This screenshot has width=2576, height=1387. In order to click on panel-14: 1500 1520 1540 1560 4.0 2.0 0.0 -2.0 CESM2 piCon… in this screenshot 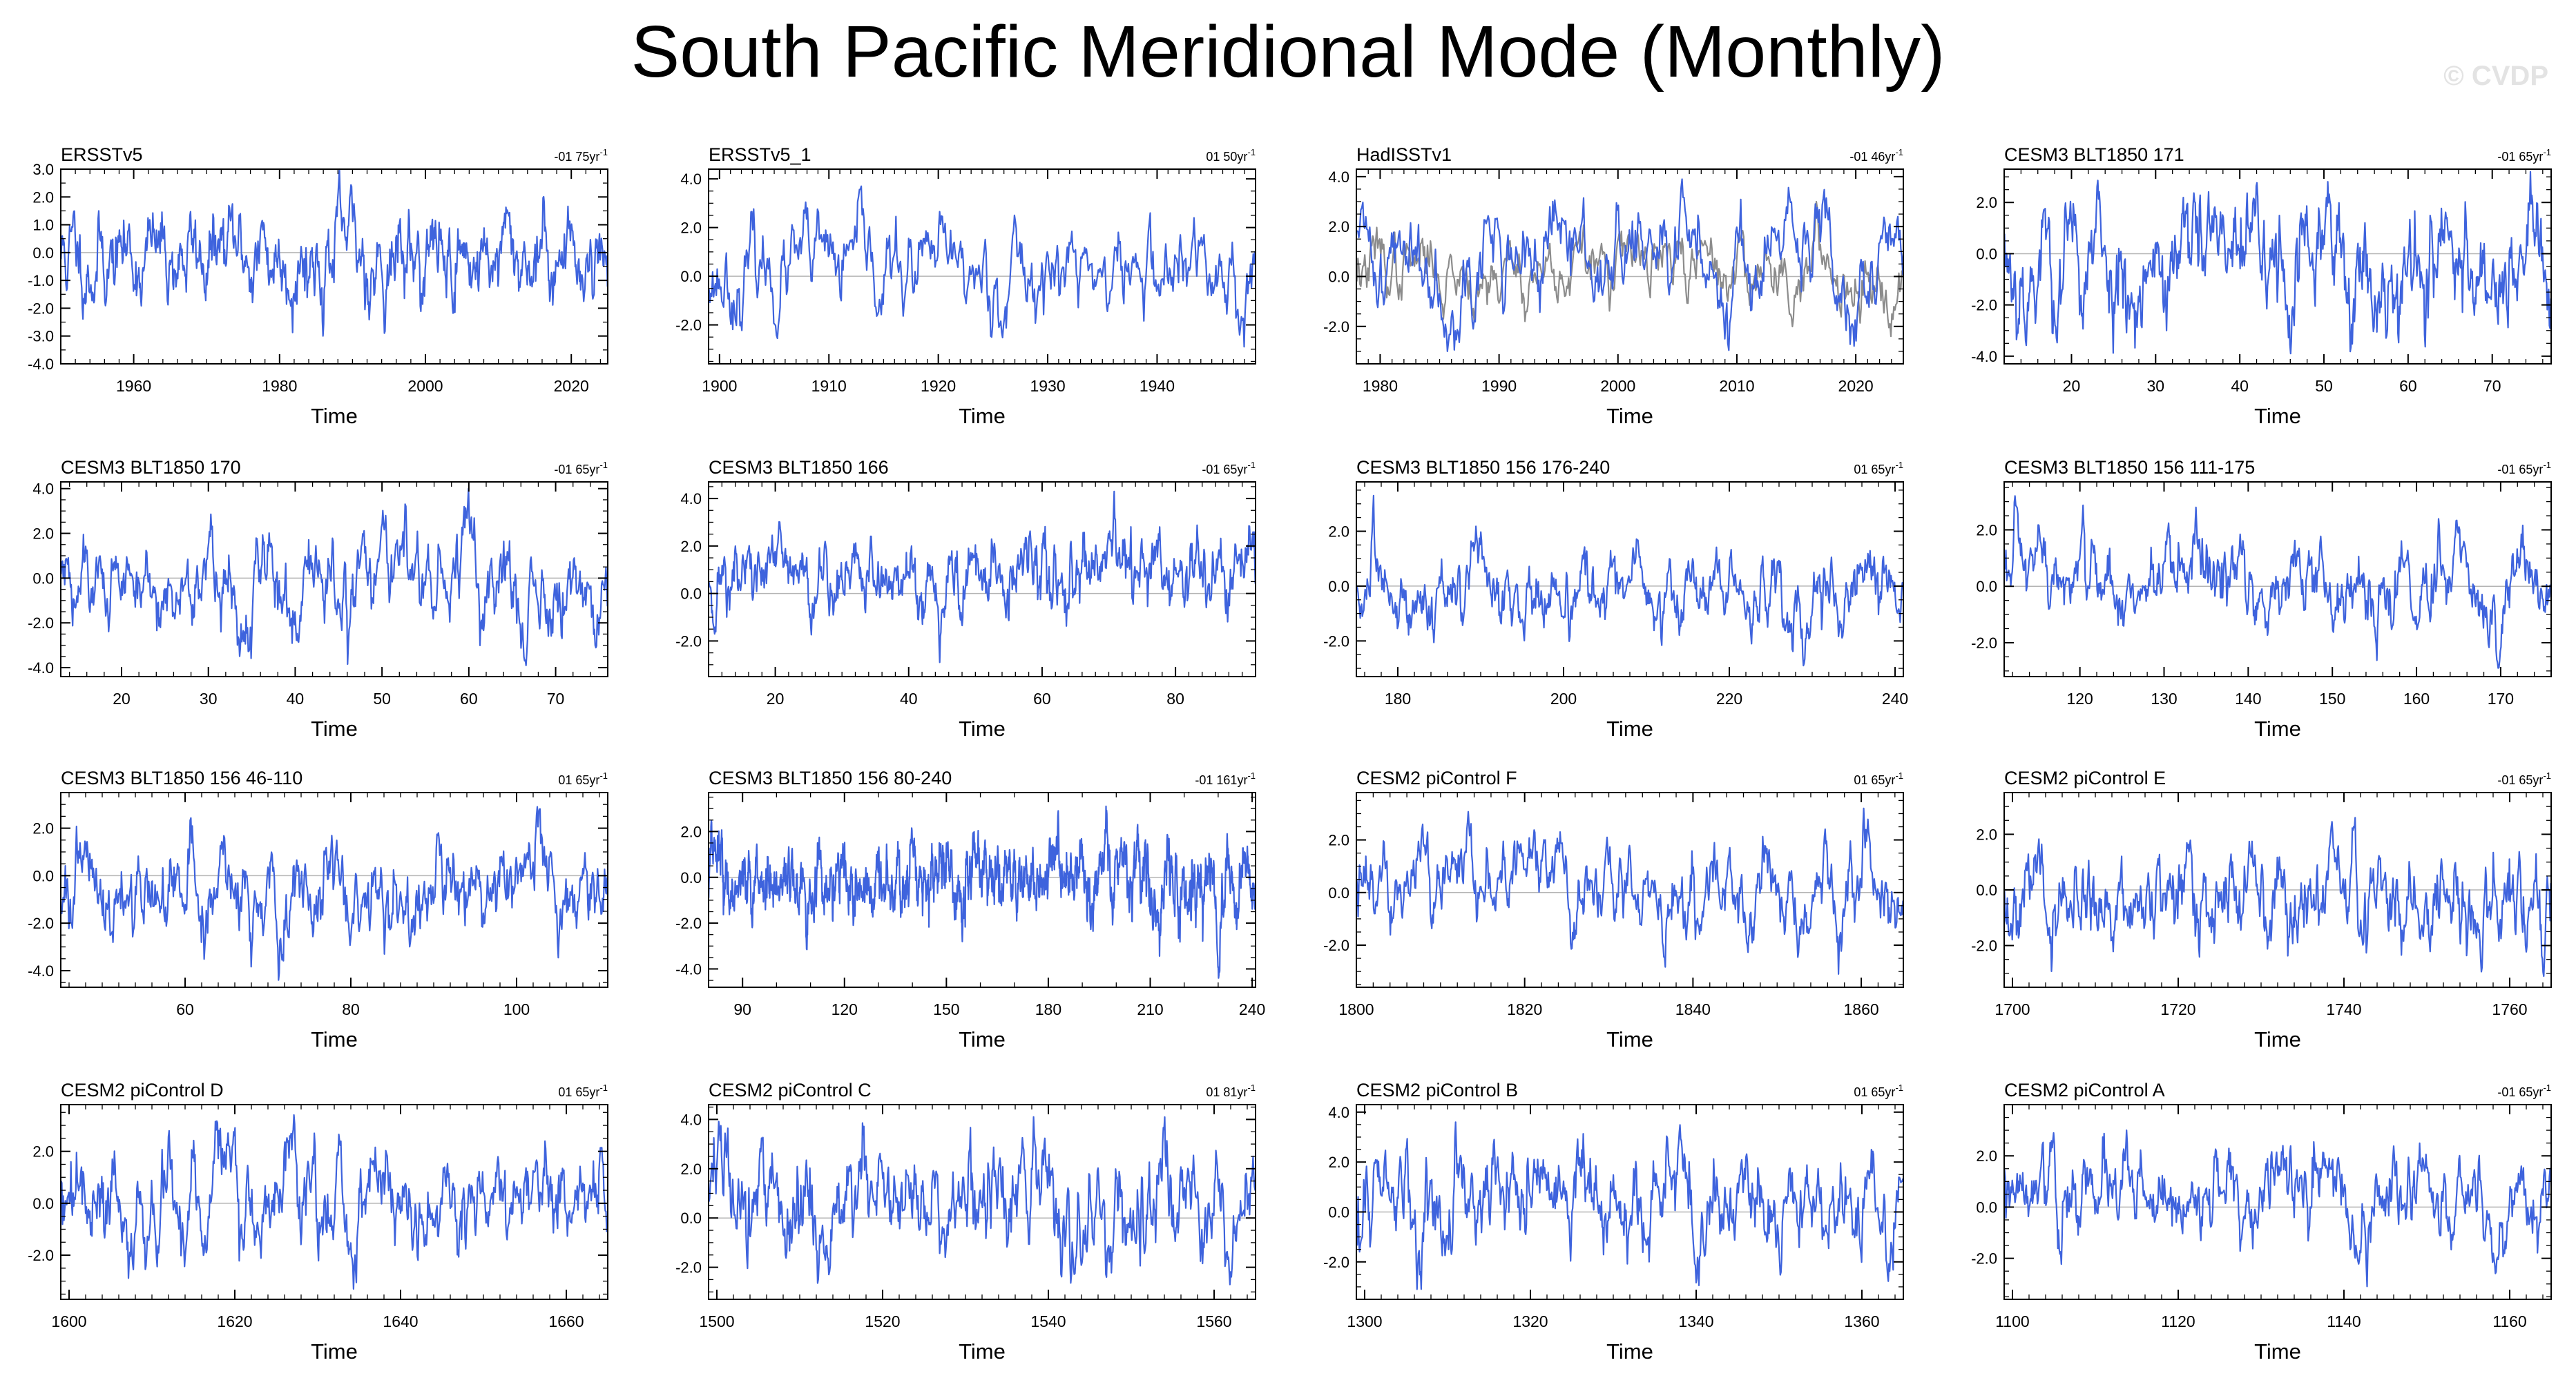, I will do `click(965, 1222)`.